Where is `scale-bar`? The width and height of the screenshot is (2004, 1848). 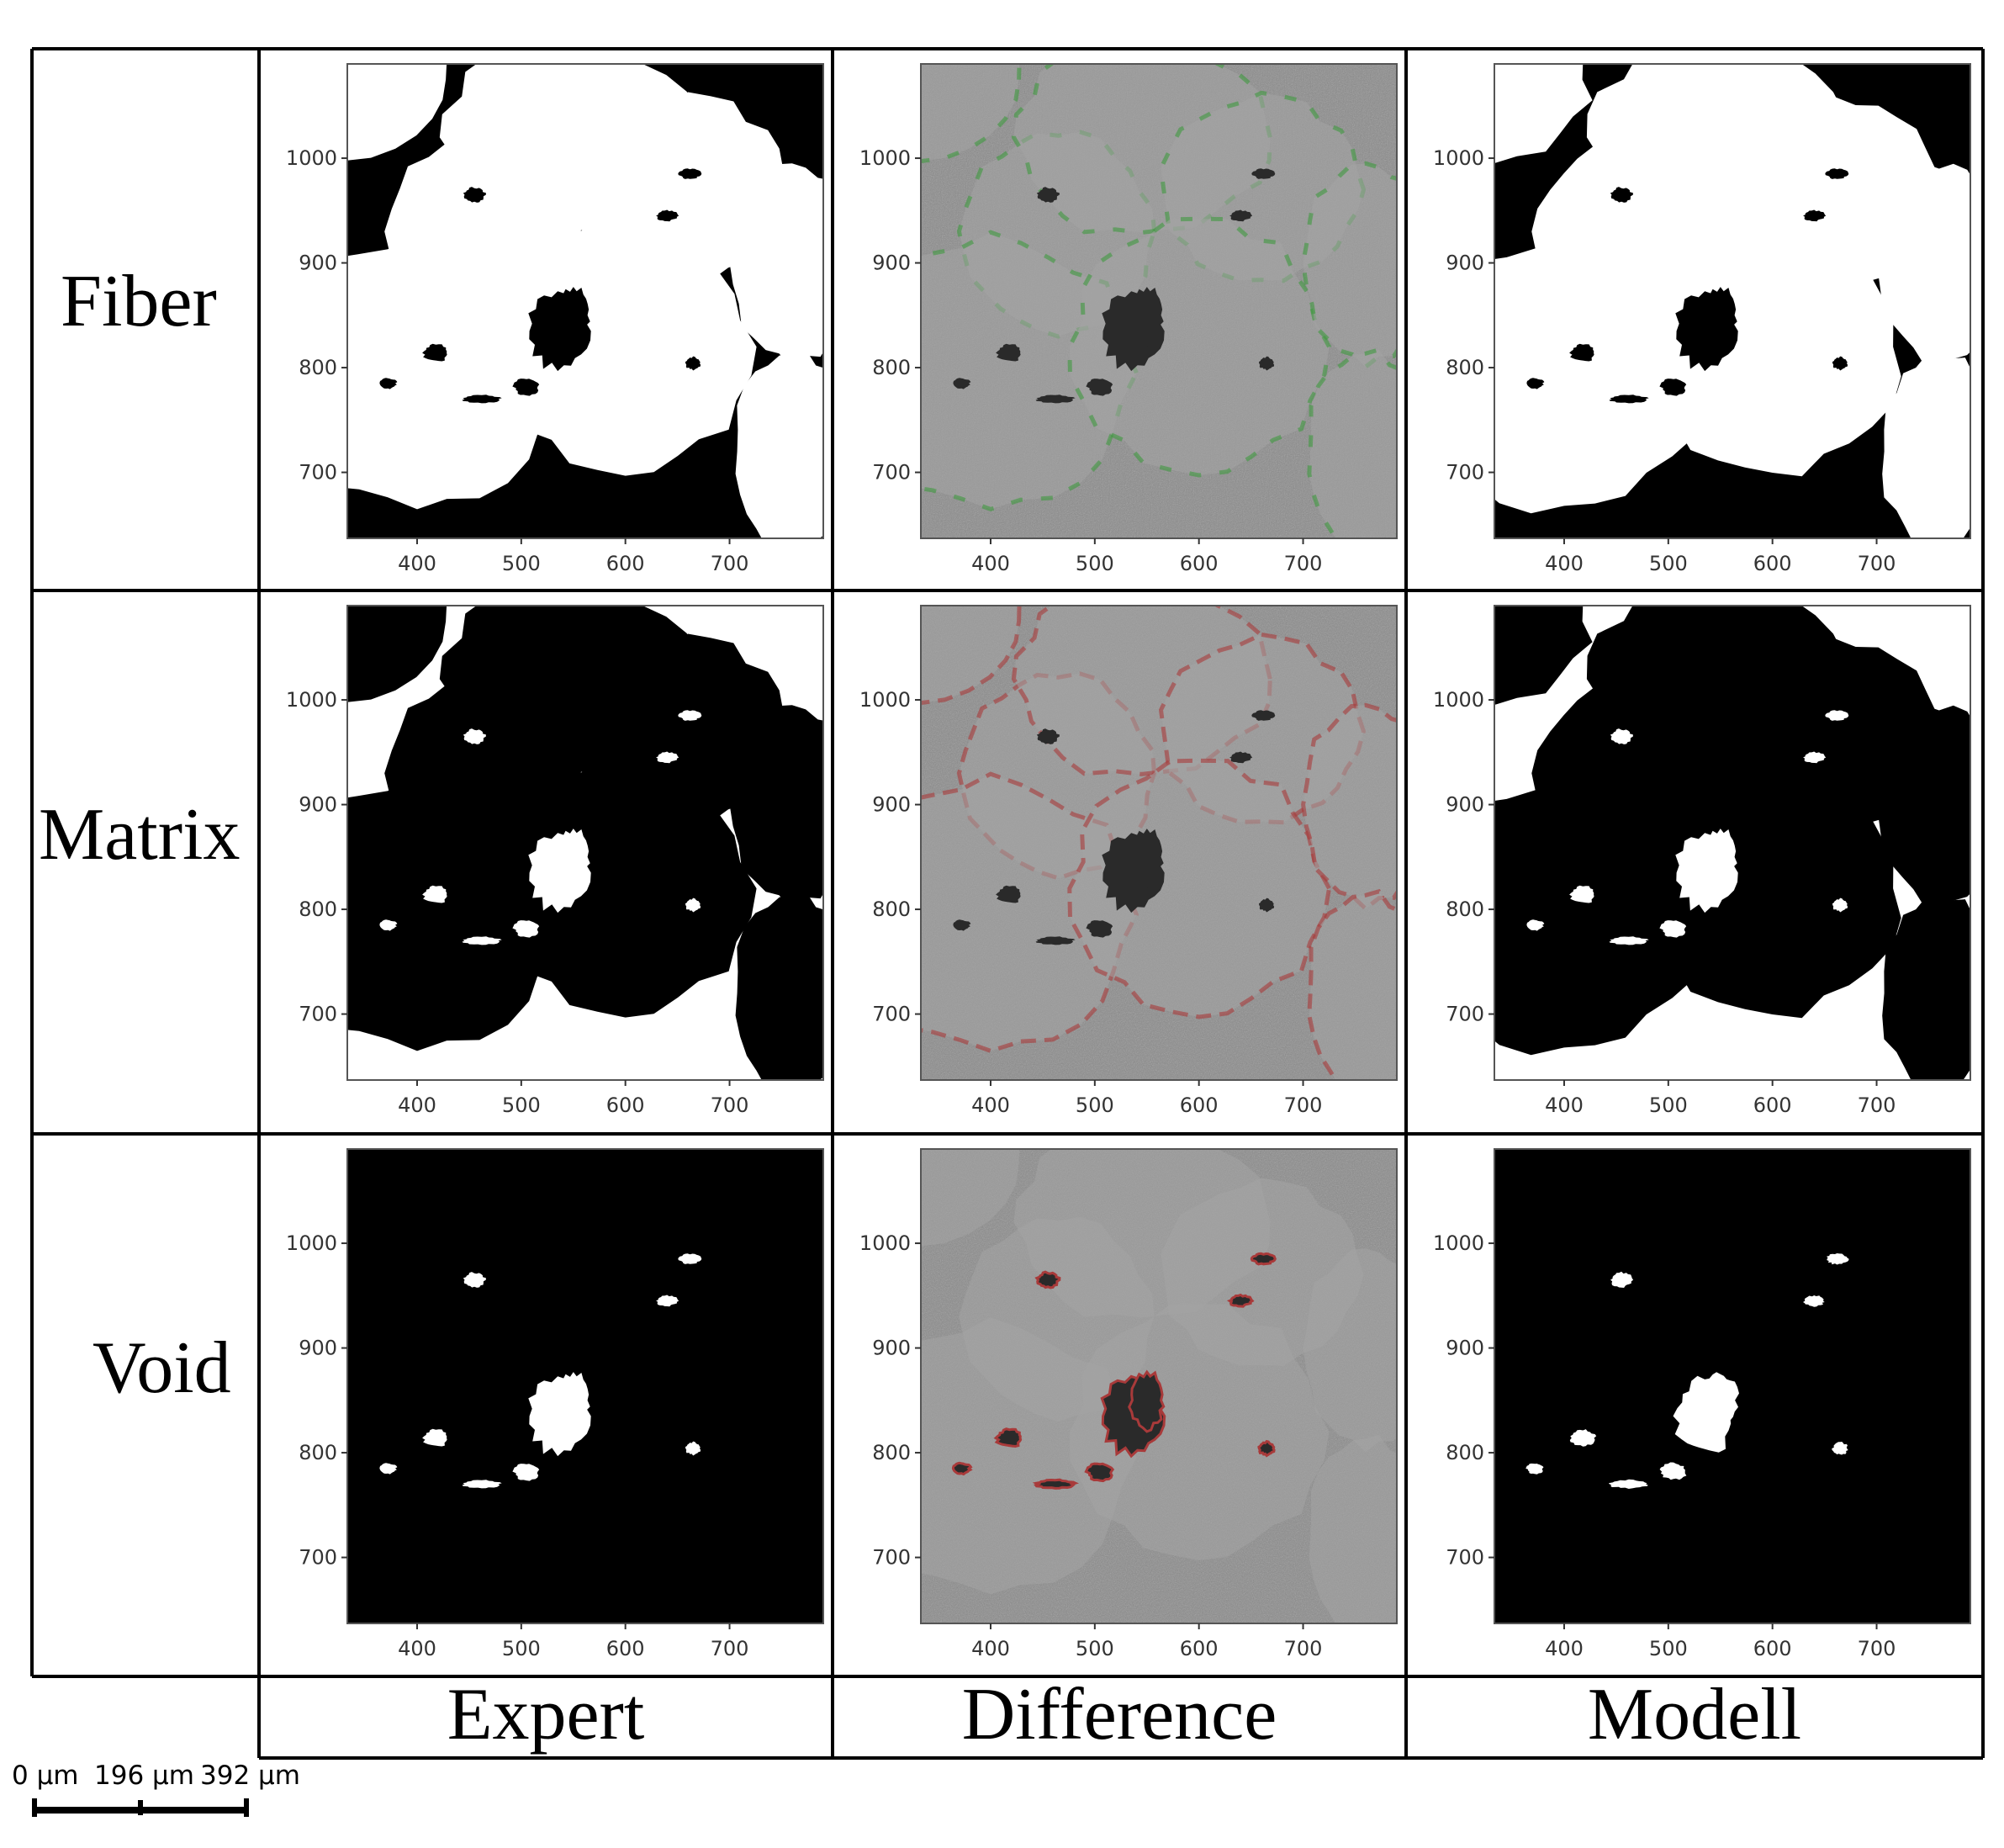
scale-bar is located at coordinates (140, 1807).